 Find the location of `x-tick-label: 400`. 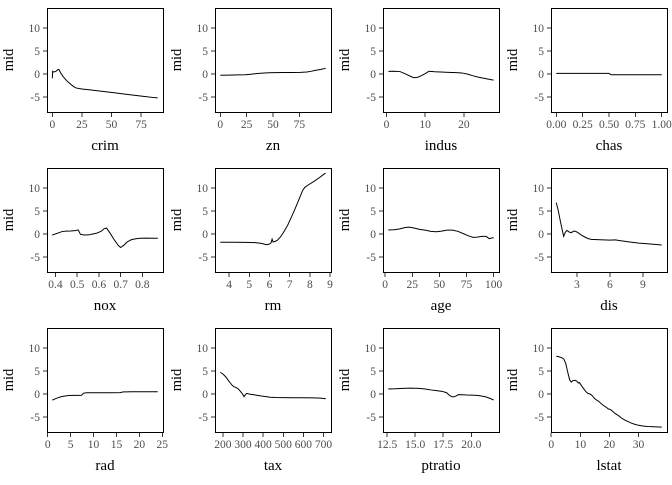

x-tick-label: 400 is located at coordinates (264, 445).